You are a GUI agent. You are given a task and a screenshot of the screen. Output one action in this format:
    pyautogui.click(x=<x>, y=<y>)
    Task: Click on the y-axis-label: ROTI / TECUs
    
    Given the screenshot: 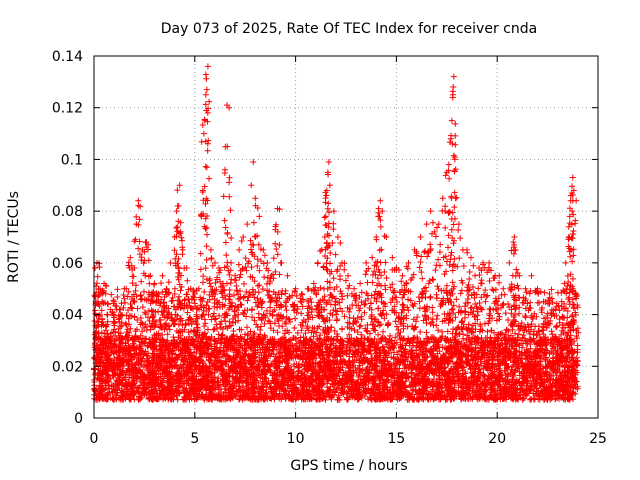 What is the action you would take?
    pyautogui.click(x=14, y=237)
    